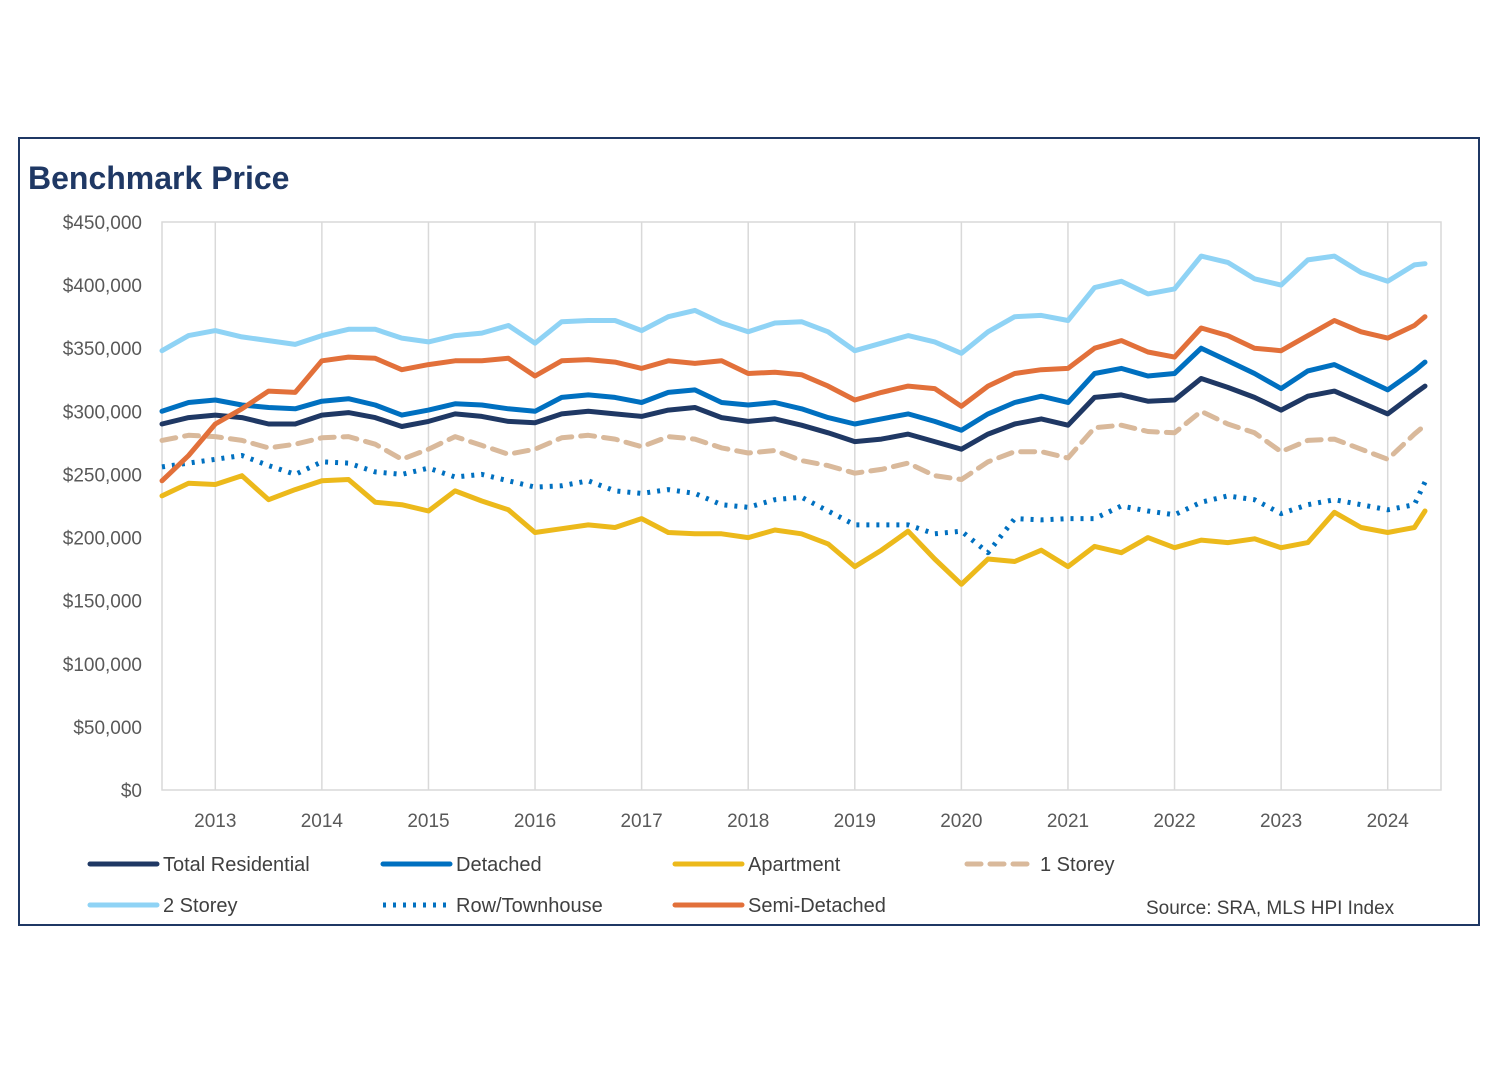 This screenshot has width=1500, height=1071. Describe the element at coordinates (236, 865) in the screenshot. I see `legend-label-total-residential: Total Residential` at that location.